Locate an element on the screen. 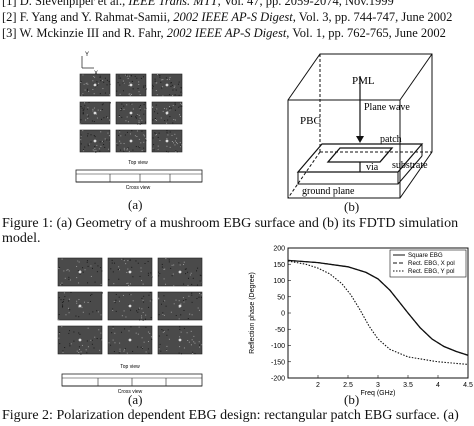 The height and width of the screenshot is (426, 474). fig1-subcaption-a: (a) is located at coordinates (135, 204).